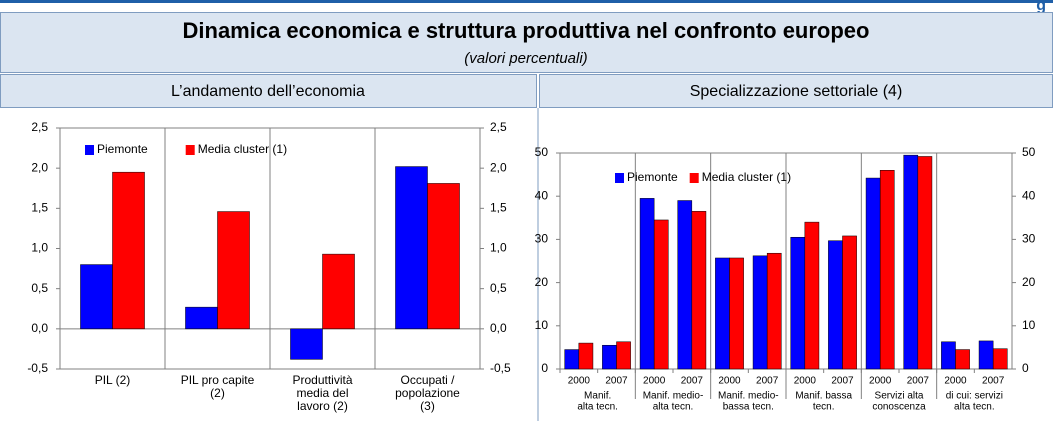 The width and height of the screenshot is (1053, 421). Describe the element at coordinates (218, 380) in the screenshot. I see `x-tick-label: PIL pro capite` at that location.